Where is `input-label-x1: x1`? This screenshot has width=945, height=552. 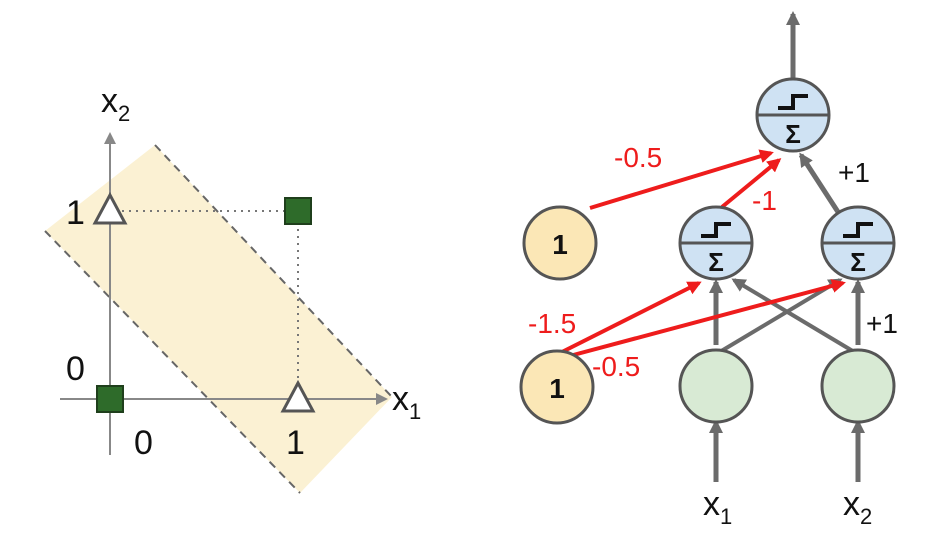 input-label-x1: x1 is located at coordinates (717, 507).